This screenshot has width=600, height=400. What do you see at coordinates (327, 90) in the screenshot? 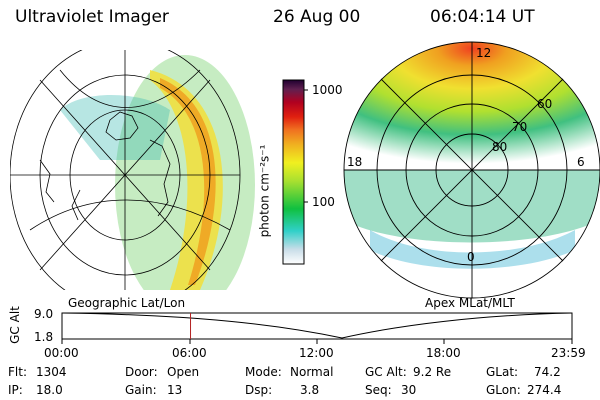
I see `colorbar-tick-1000: 1000` at bounding box center [327, 90].